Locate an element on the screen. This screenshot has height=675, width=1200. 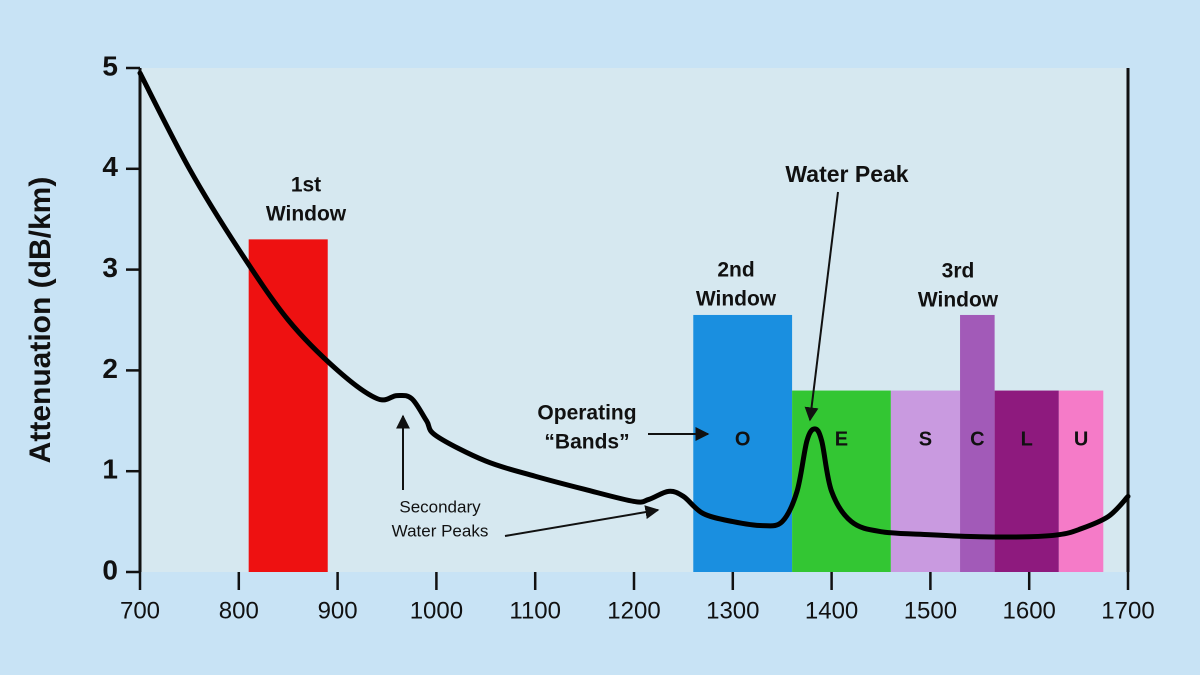
annotation: Water Peaks is located at coordinates (440, 530).